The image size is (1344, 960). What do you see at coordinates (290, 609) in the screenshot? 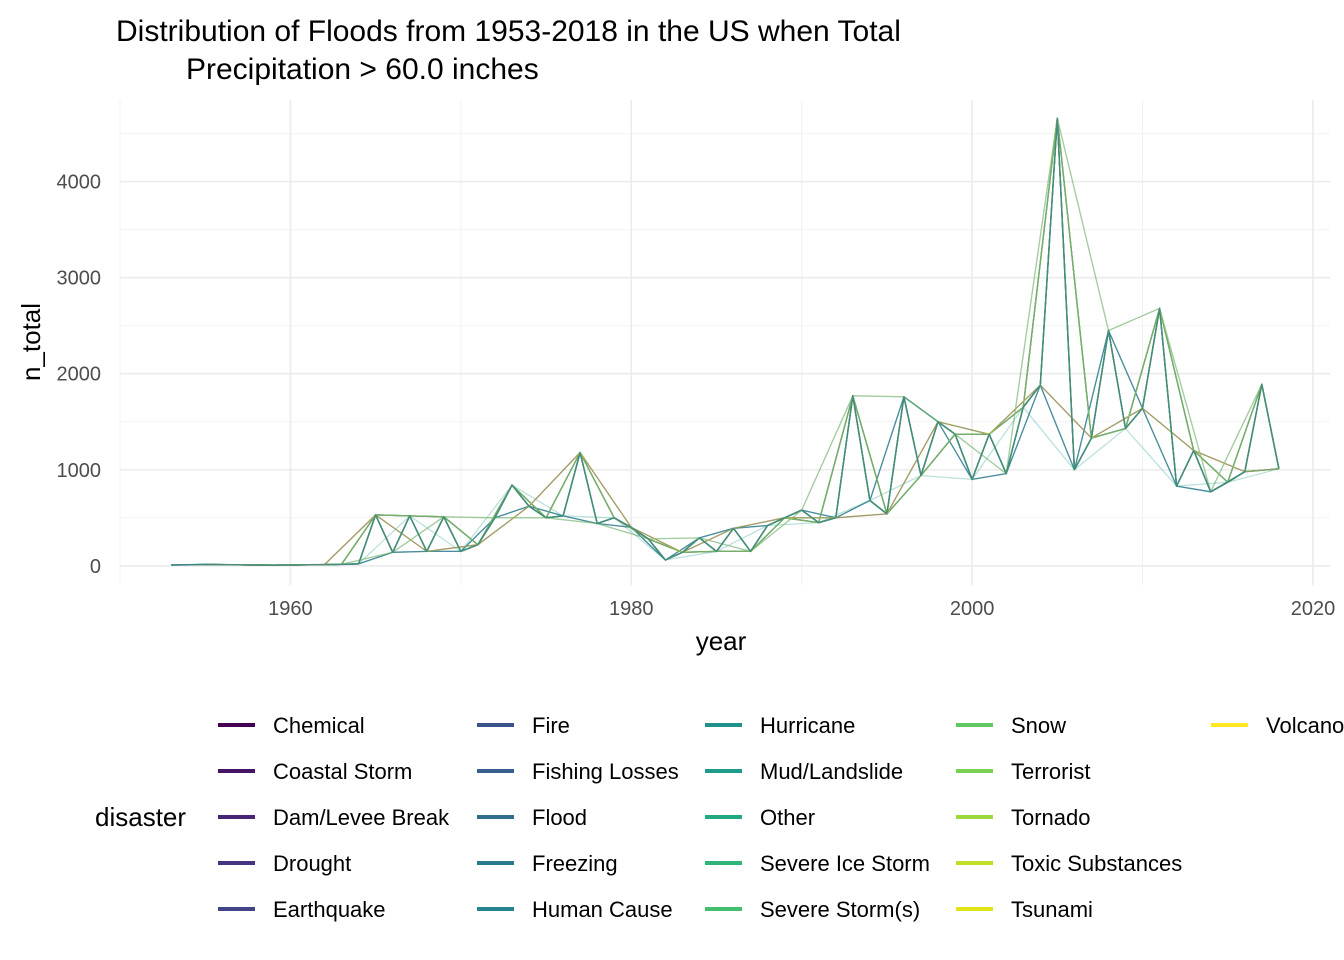
I see `x-tick-label: 1960` at bounding box center [290, 609].